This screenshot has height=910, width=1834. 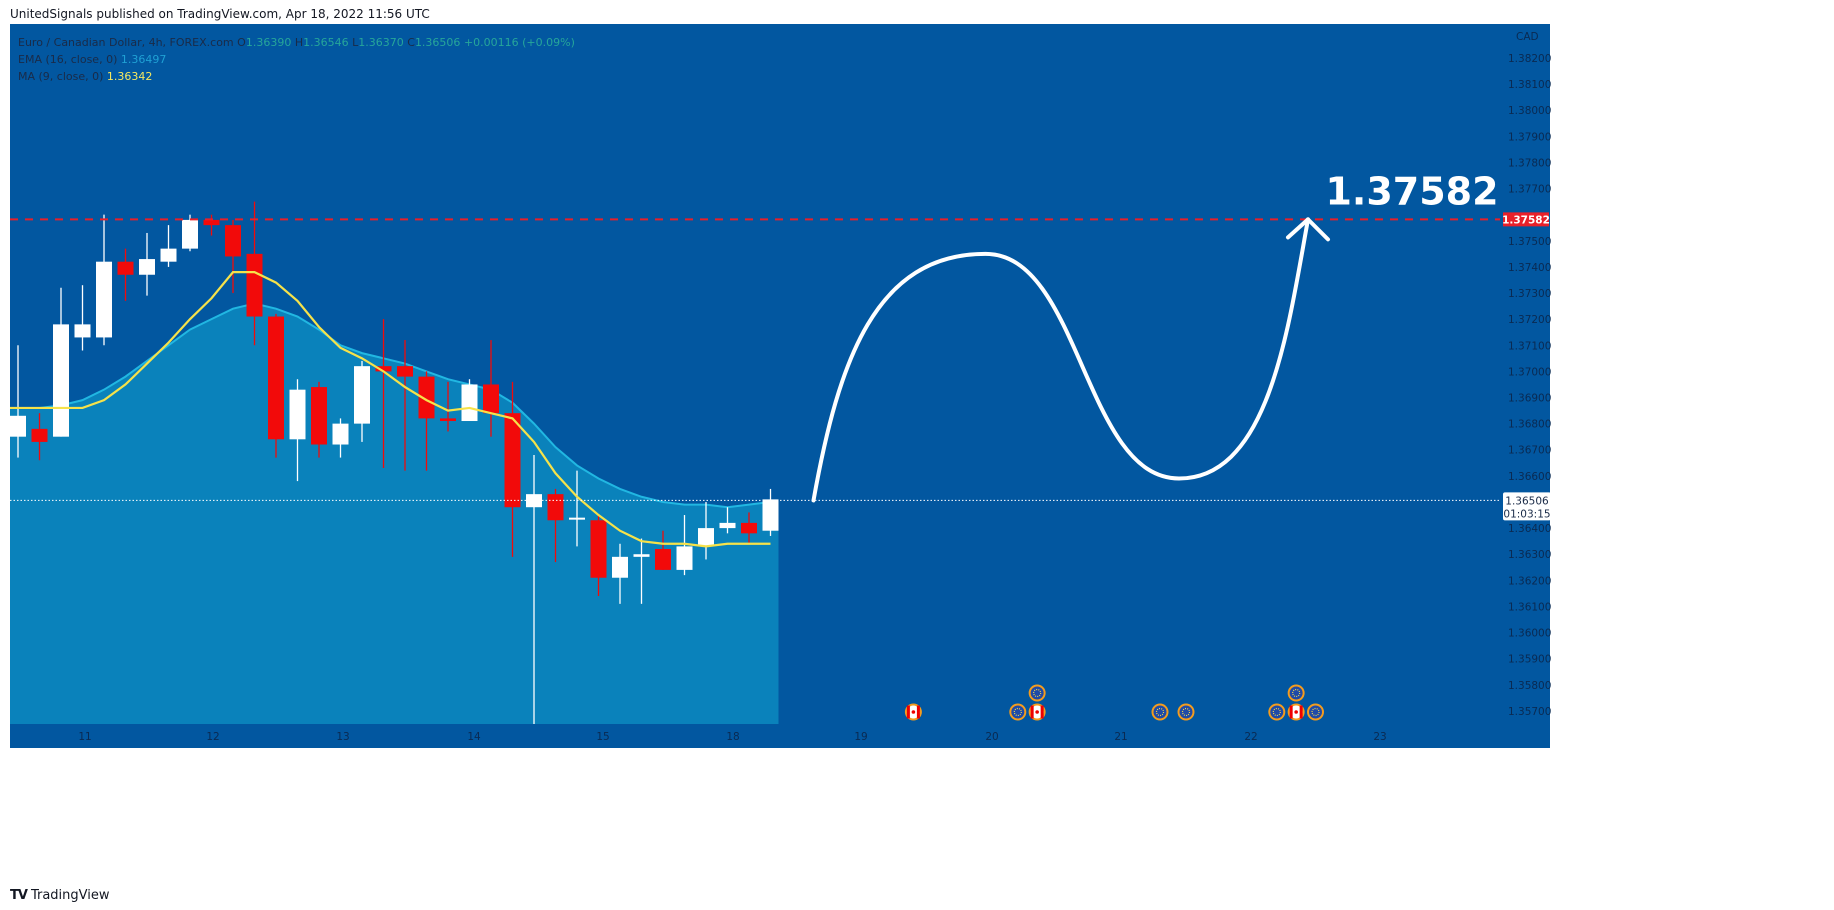 I want to click on ma-line, so click(x=390, y=409).